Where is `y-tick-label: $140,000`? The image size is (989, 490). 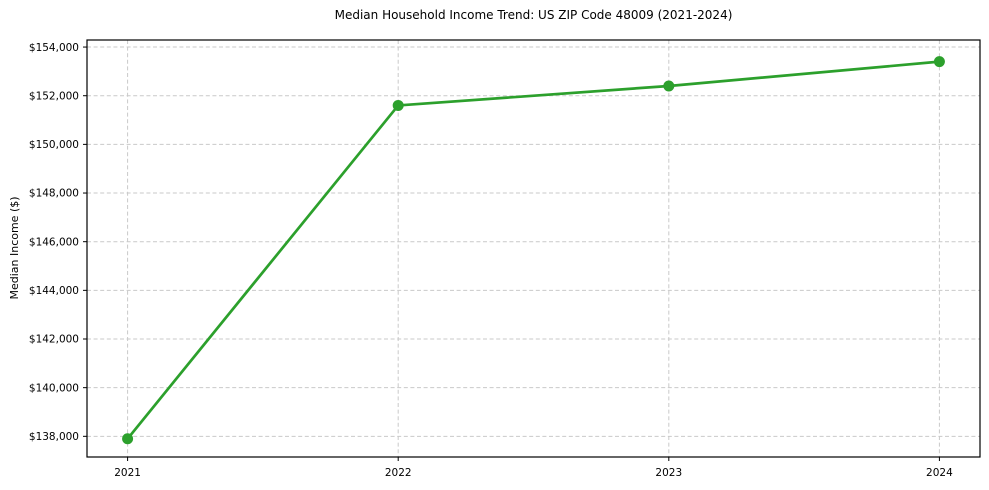 y-tick-label: $140,000 is located at coordinates (54, 388).